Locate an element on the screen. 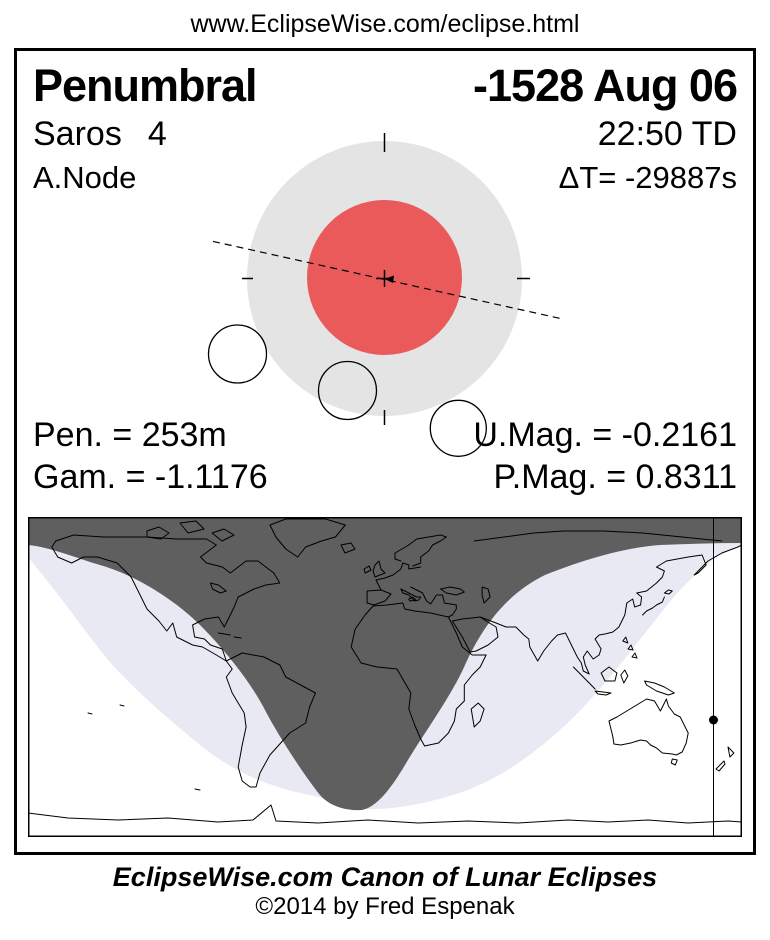  penumbra-edge-ticks is located at coordinates (386, 279).